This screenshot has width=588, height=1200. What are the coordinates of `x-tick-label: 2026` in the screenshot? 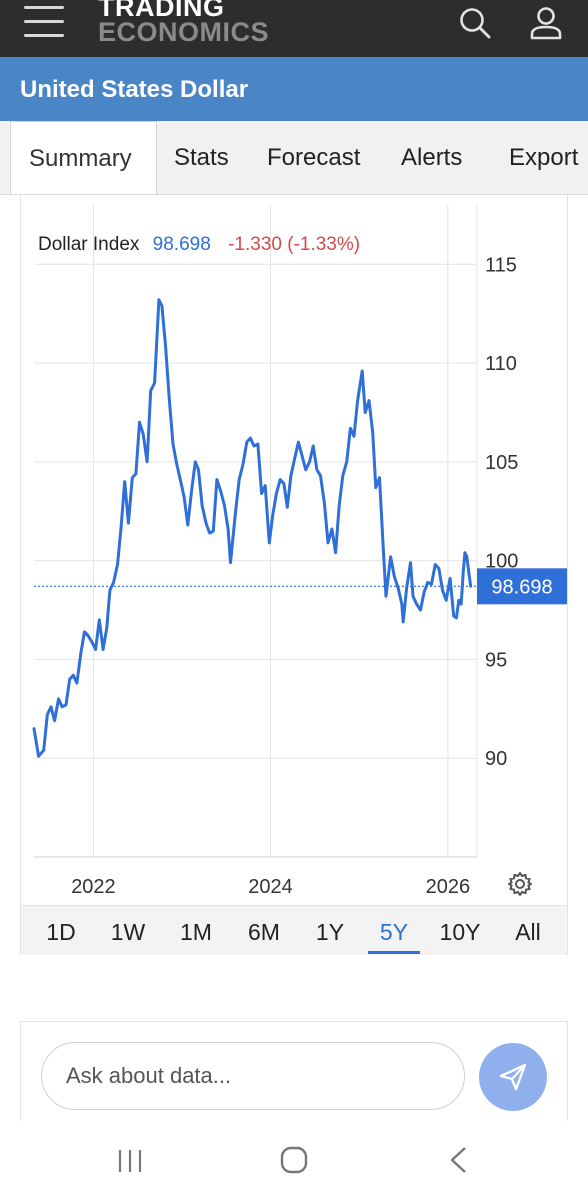 It's located at (448, 887).